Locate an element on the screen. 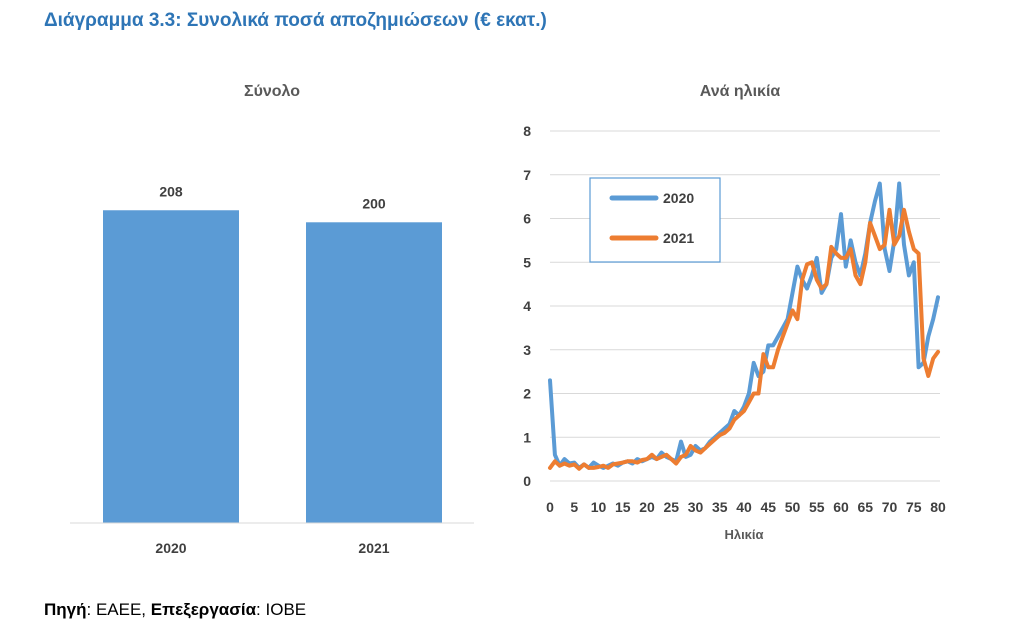 This screenshot has width=1024, height=637. bar-chart-title: Σύνολο is located at coordinates (272, 91).